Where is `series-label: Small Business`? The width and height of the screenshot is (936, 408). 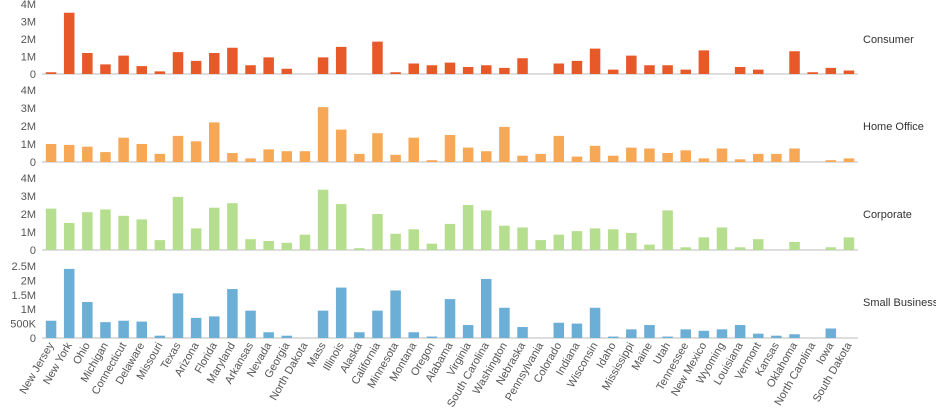
series-label: Small Business is located at coordinates (899, 303).